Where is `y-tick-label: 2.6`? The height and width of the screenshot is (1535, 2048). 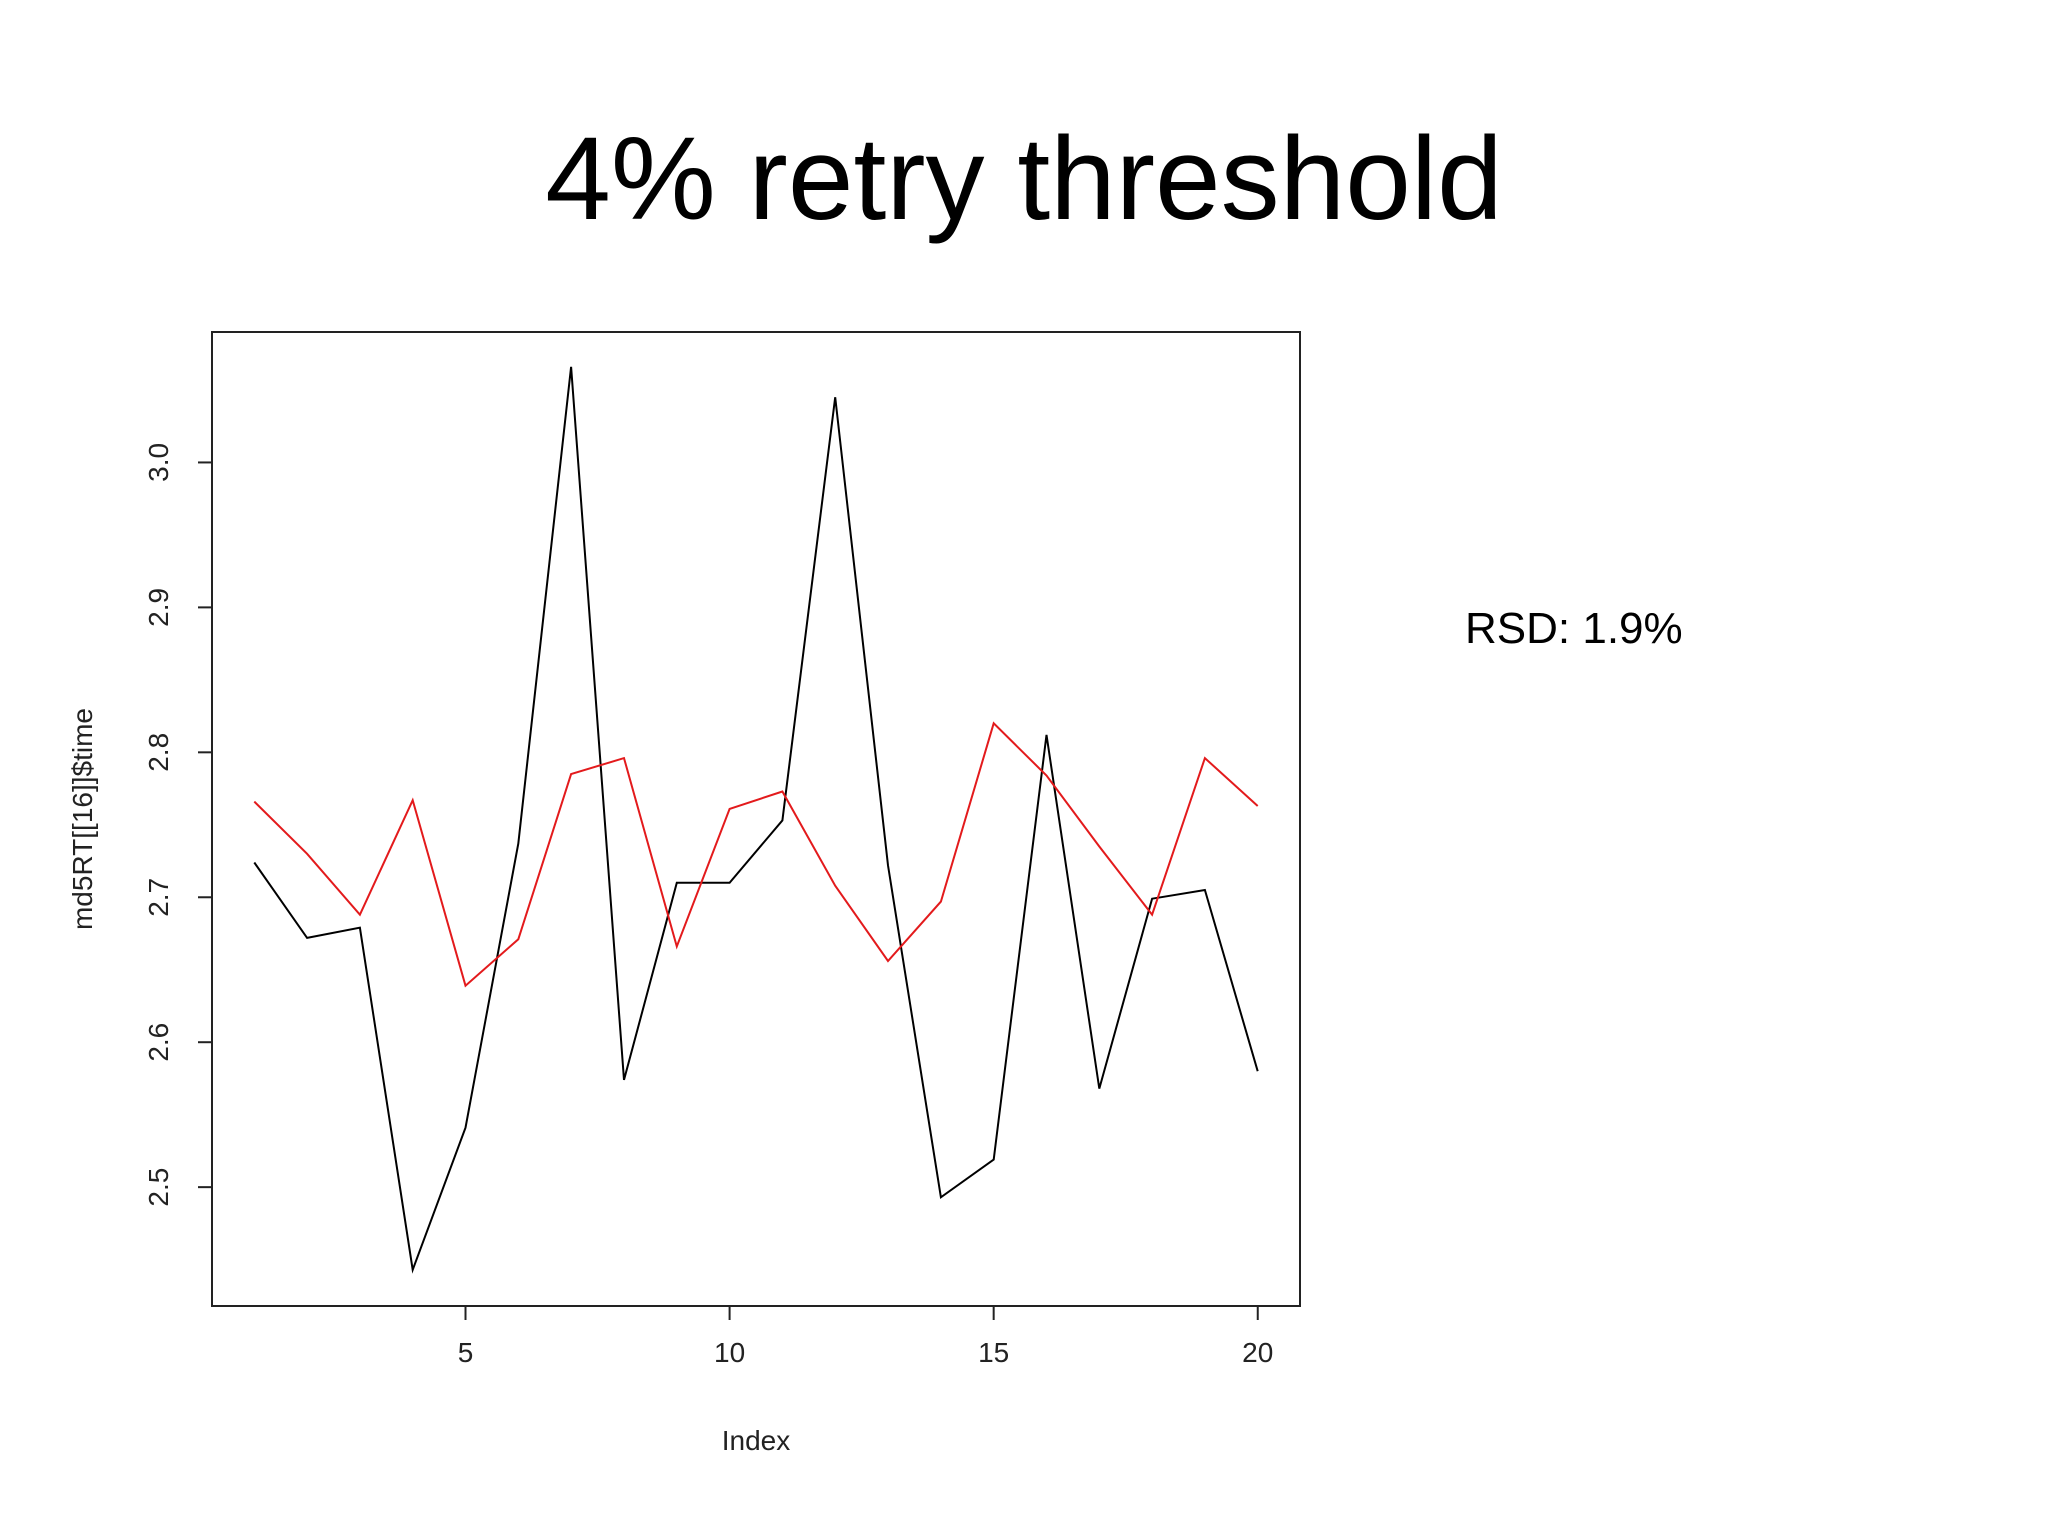 y-tick-label: 2.6 is located at coordinates (158, 1042).